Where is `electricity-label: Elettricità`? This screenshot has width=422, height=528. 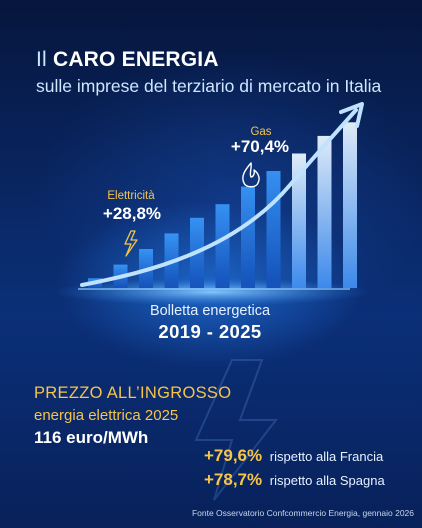
electricity-label: Elettricità is located at coordinates (131, 196).